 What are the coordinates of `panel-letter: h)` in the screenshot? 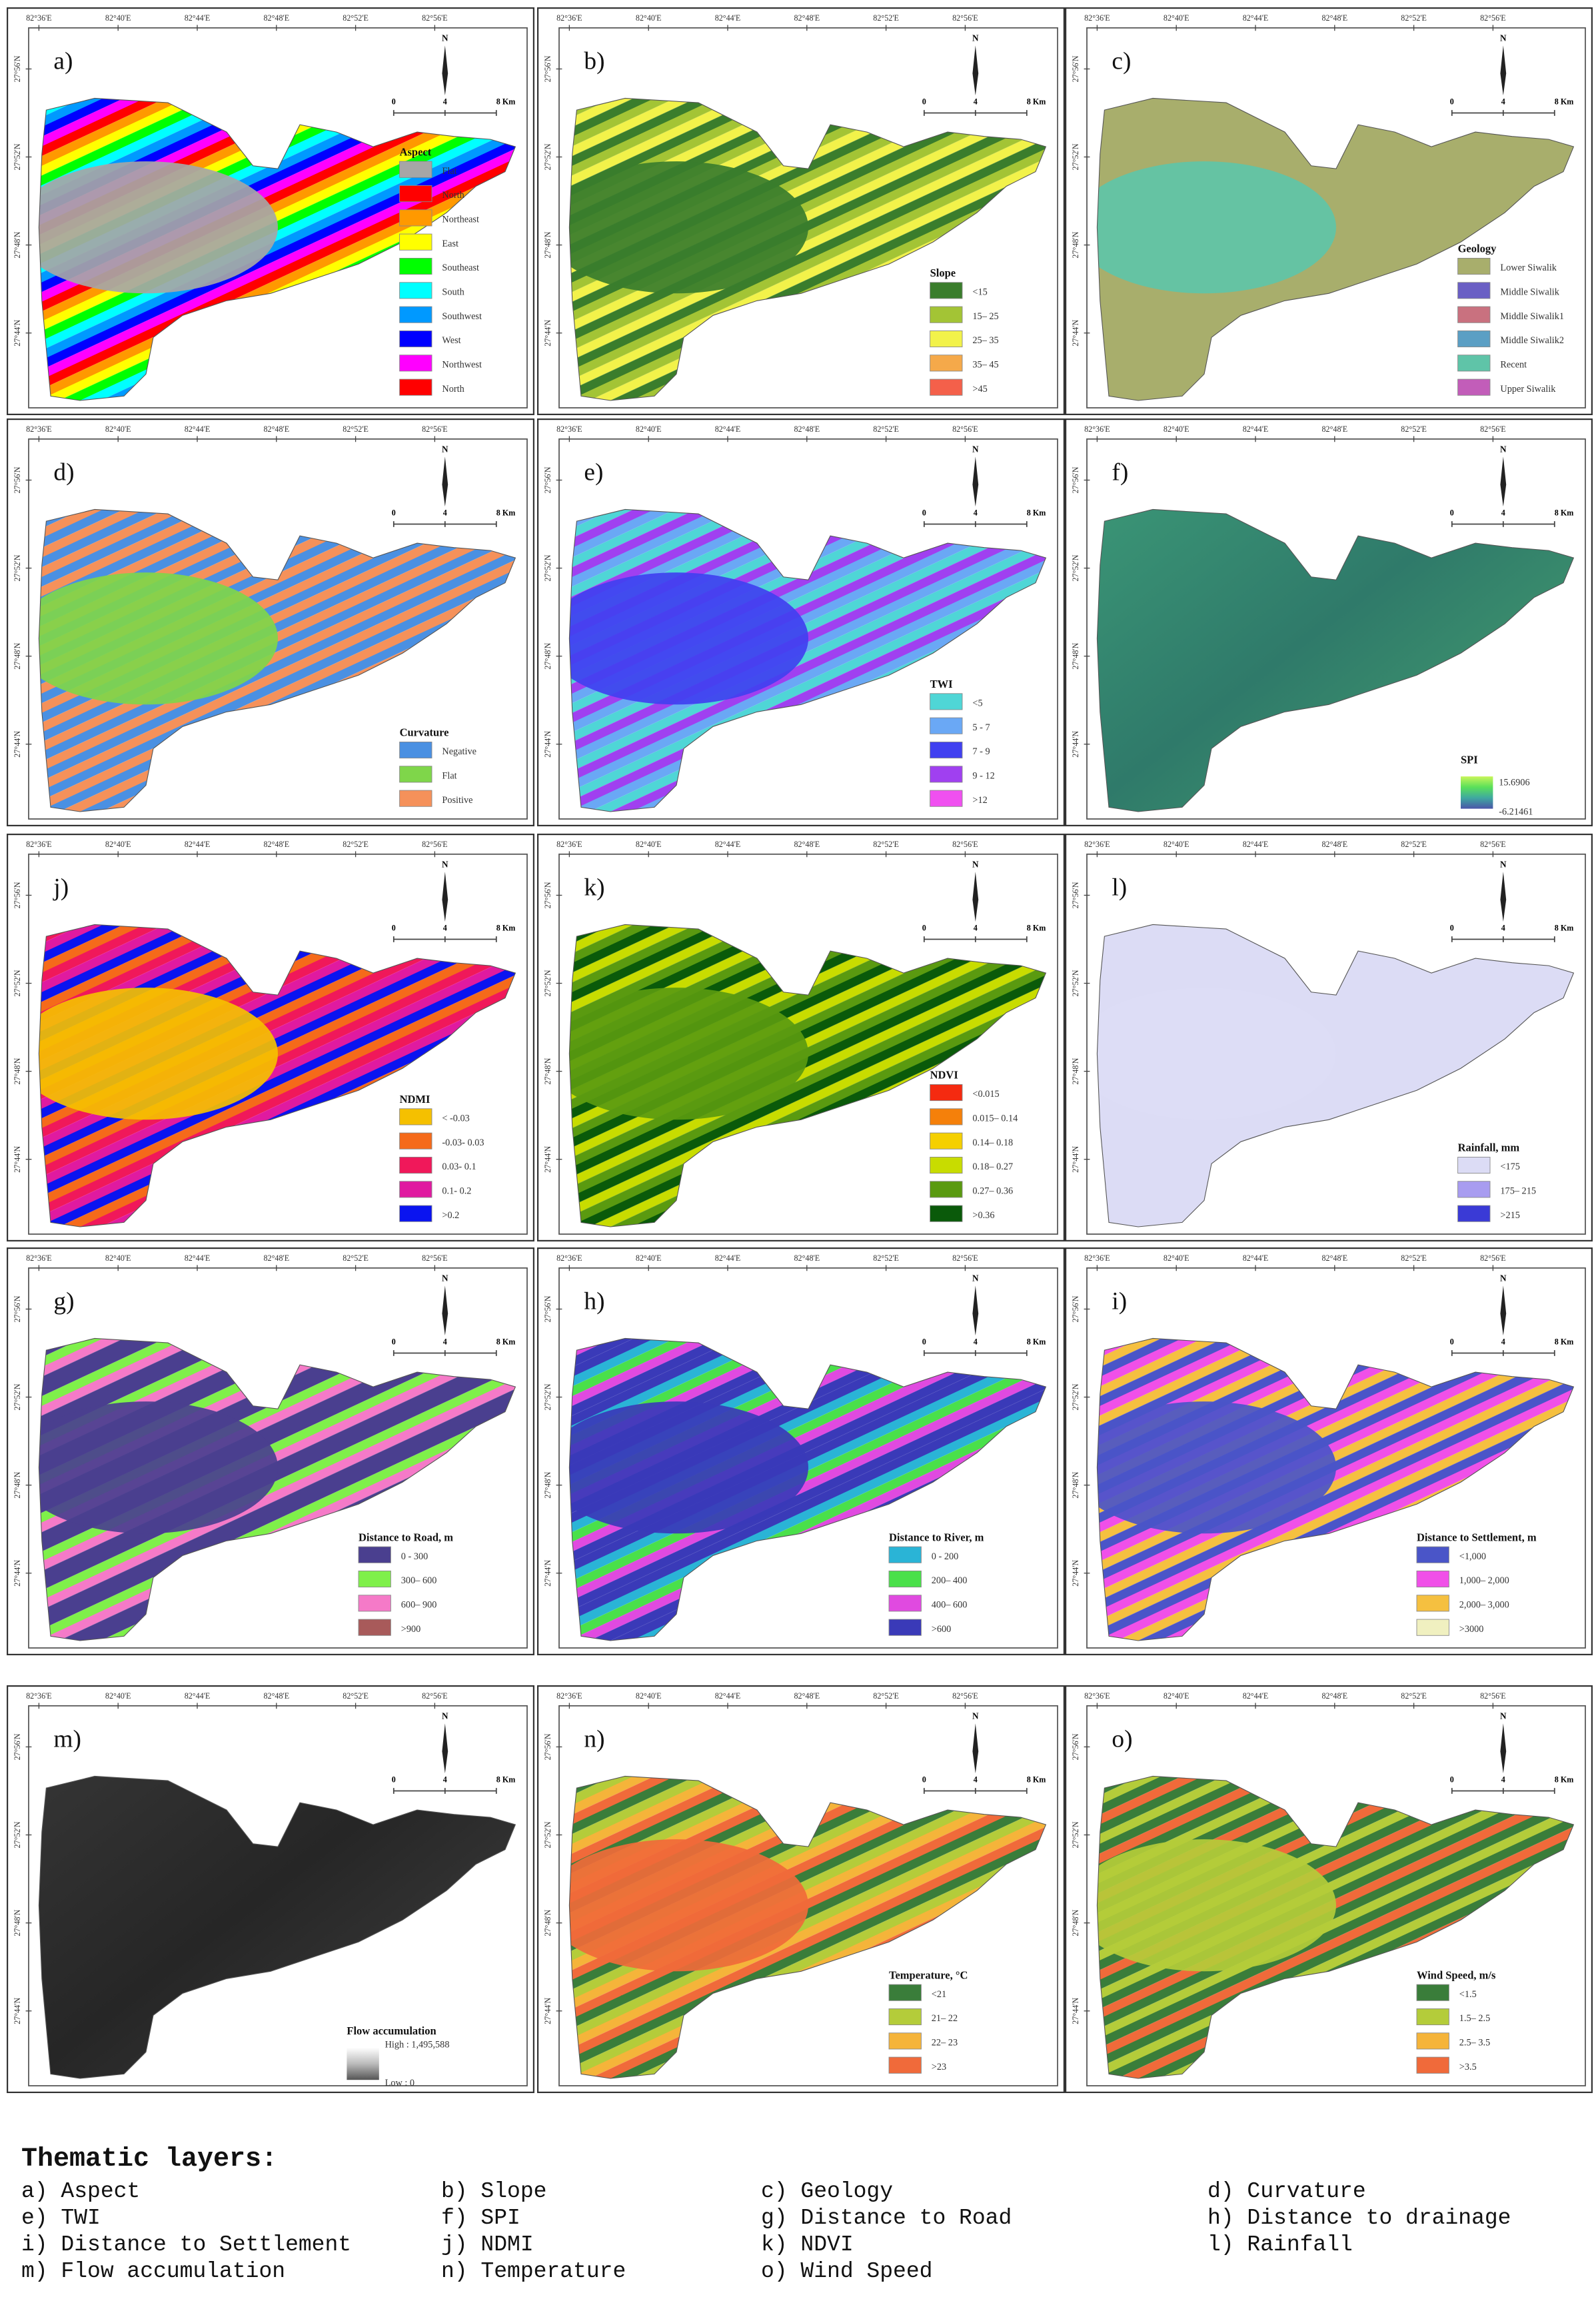 It's located at (594, 1301).